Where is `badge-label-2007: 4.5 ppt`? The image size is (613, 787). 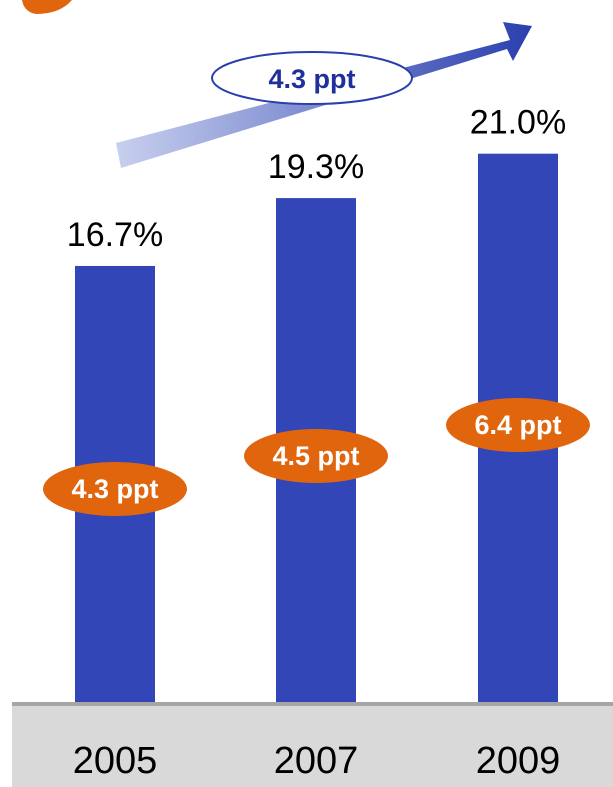
badge-label-2007: 4.5 ppt is located at coordinates (315, 456).